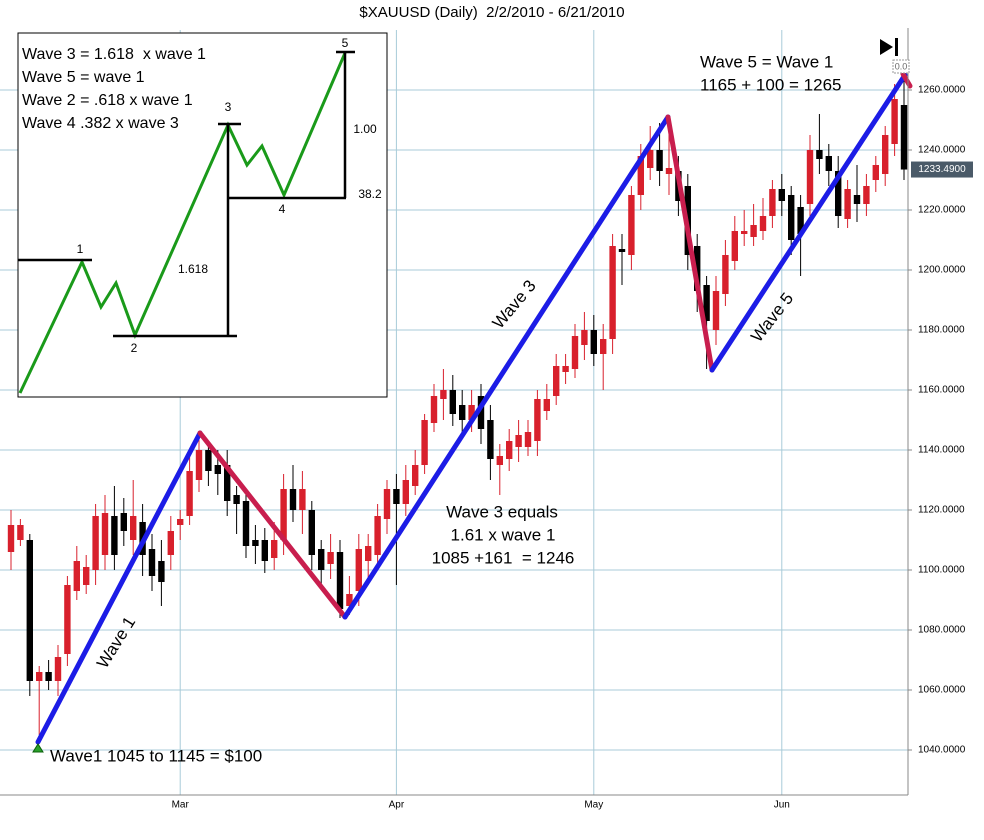 The width and height of the screenshot is (984, 840). I want to click on y-tick-label: 1040.0000, so click(942, 750).